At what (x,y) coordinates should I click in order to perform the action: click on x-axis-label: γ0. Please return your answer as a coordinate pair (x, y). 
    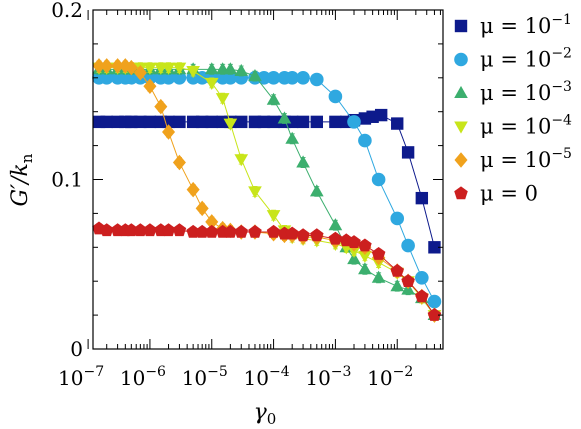
    Looking at the image, I should click on (265, 414).